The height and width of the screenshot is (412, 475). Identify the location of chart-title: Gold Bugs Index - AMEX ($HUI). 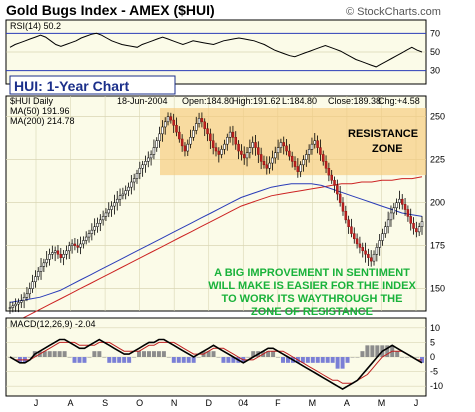
(110, 10).